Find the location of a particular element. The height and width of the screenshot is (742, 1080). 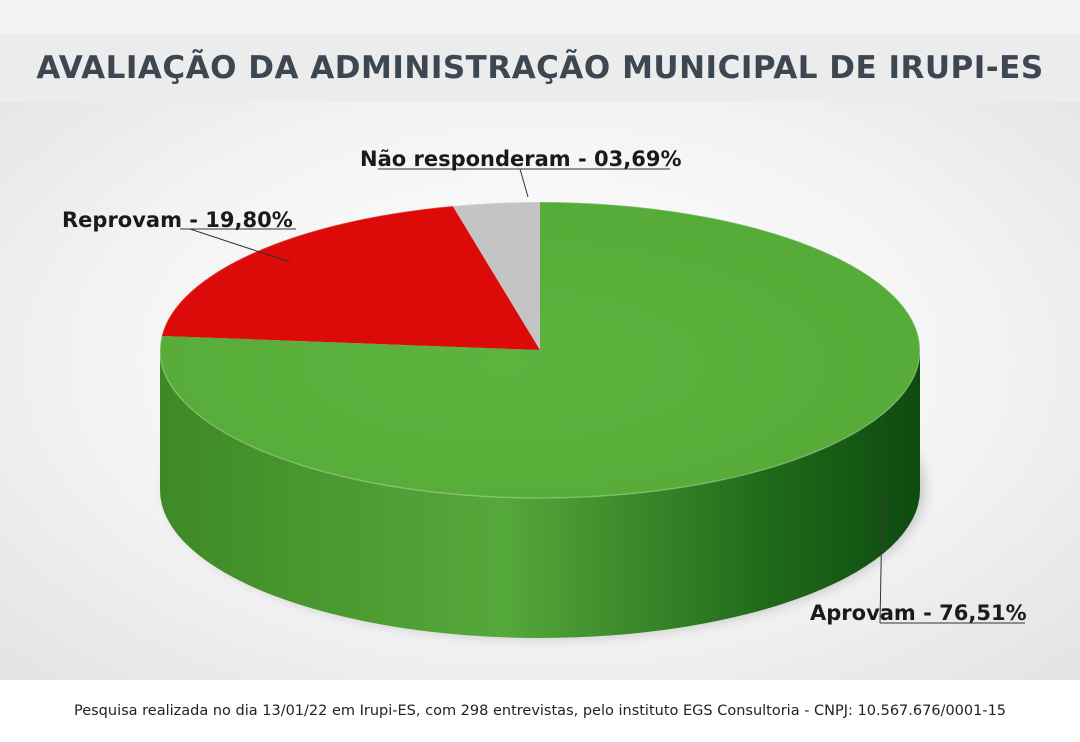

slice-aprovam-leader is located at coordinates (881, 557).